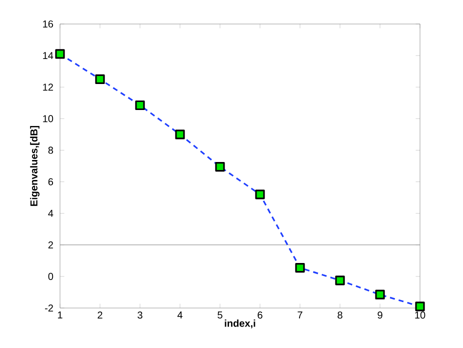 The width and height of the screenshot is (463, 348). I want to click on y-tick-label: 16, so click(48, 24).